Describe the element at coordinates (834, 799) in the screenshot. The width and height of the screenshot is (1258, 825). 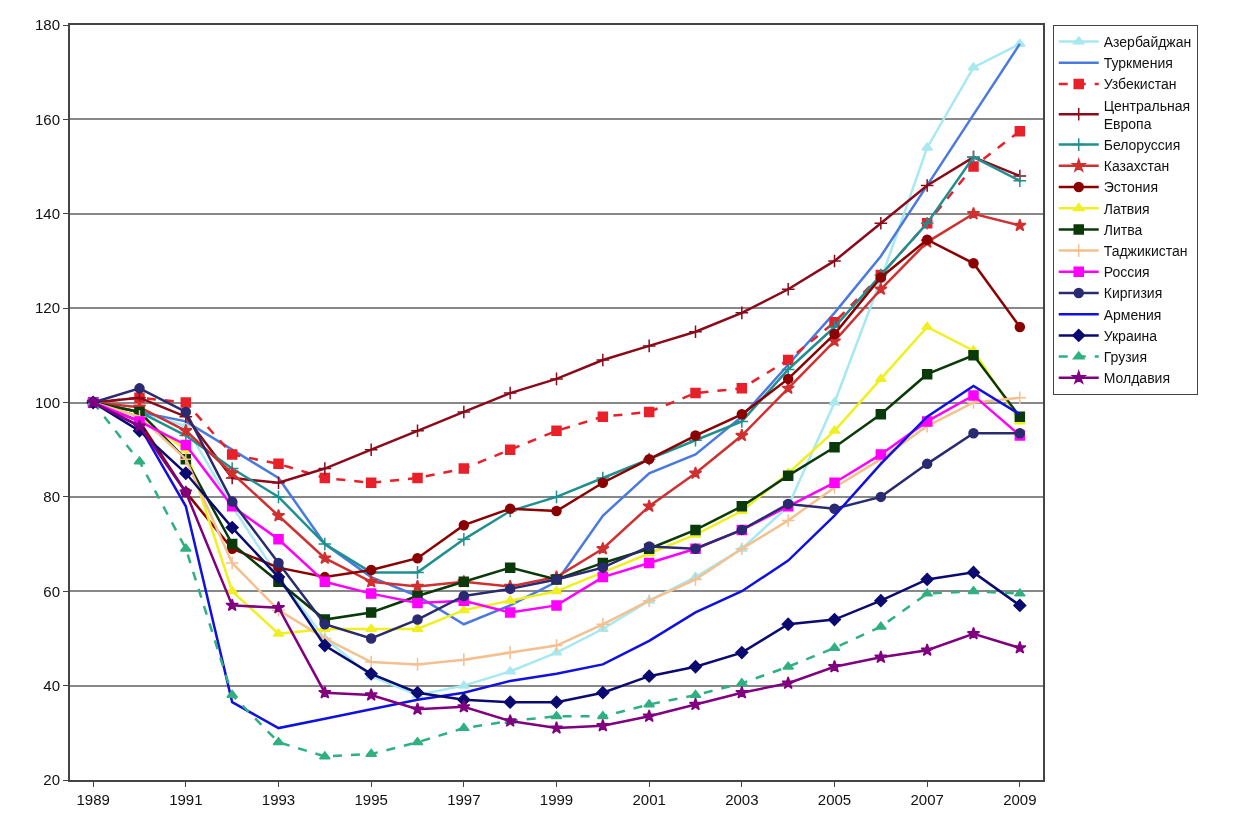
I see `x-tick-label: 2005` at that location.